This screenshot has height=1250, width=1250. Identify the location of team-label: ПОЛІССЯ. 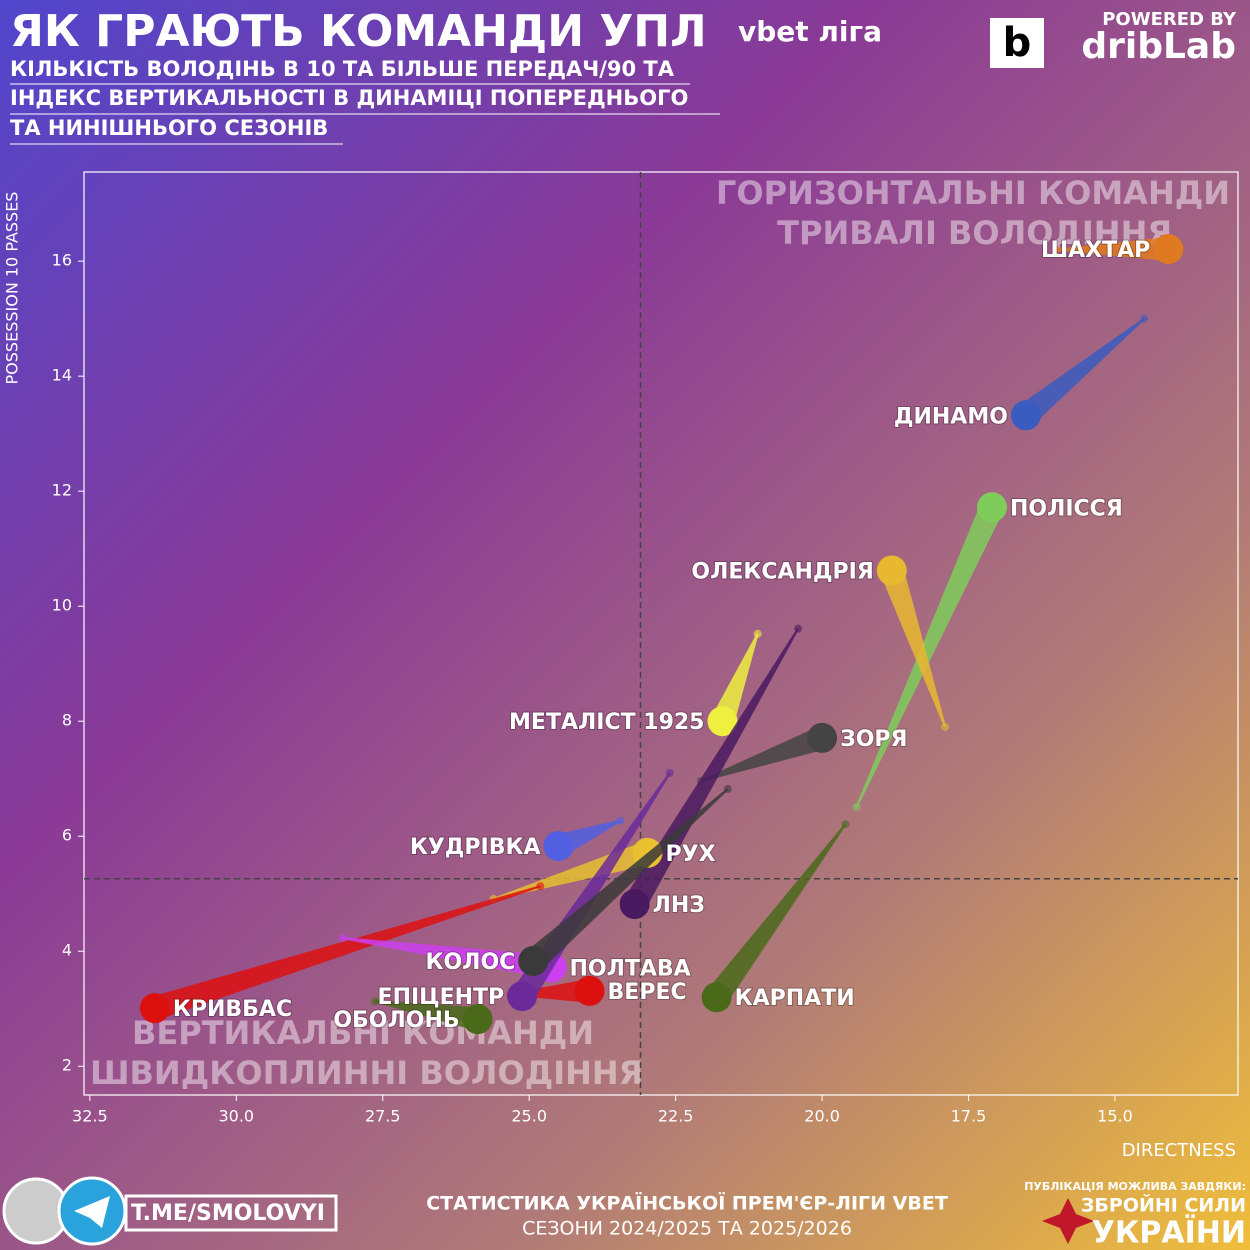
(1066, 508).